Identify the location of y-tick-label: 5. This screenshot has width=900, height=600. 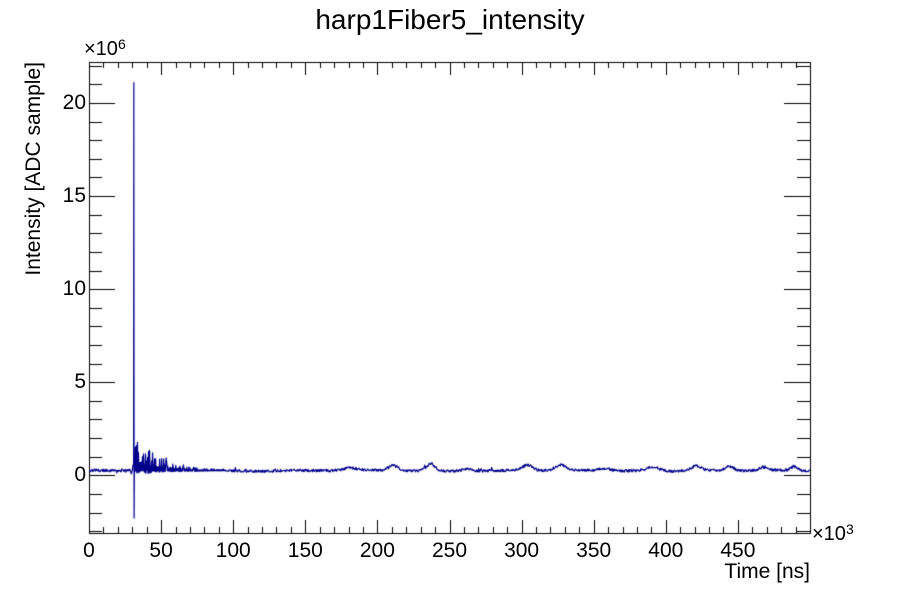
(80, 382).